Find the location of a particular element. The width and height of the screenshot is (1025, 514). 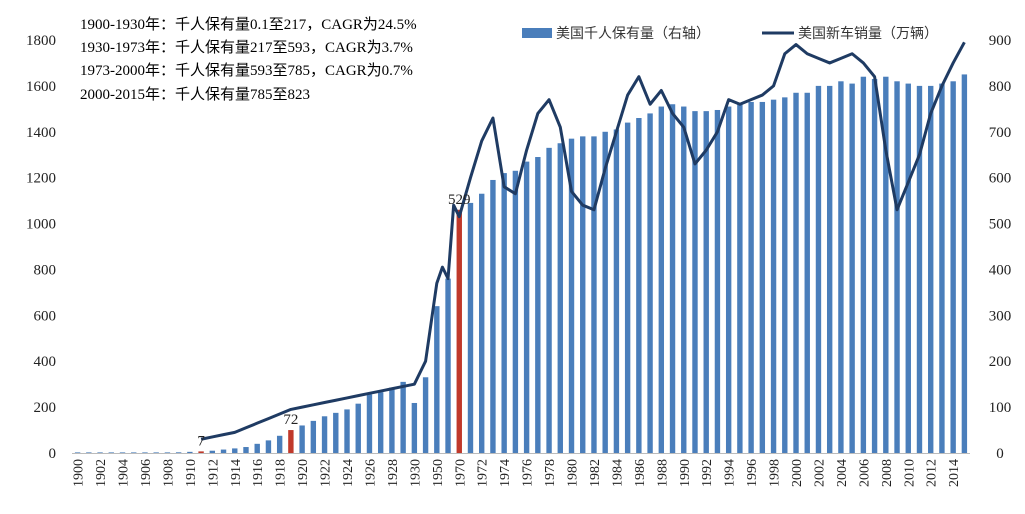

x-axis-tick-label: 1990 is located at coordinates (685, 473).